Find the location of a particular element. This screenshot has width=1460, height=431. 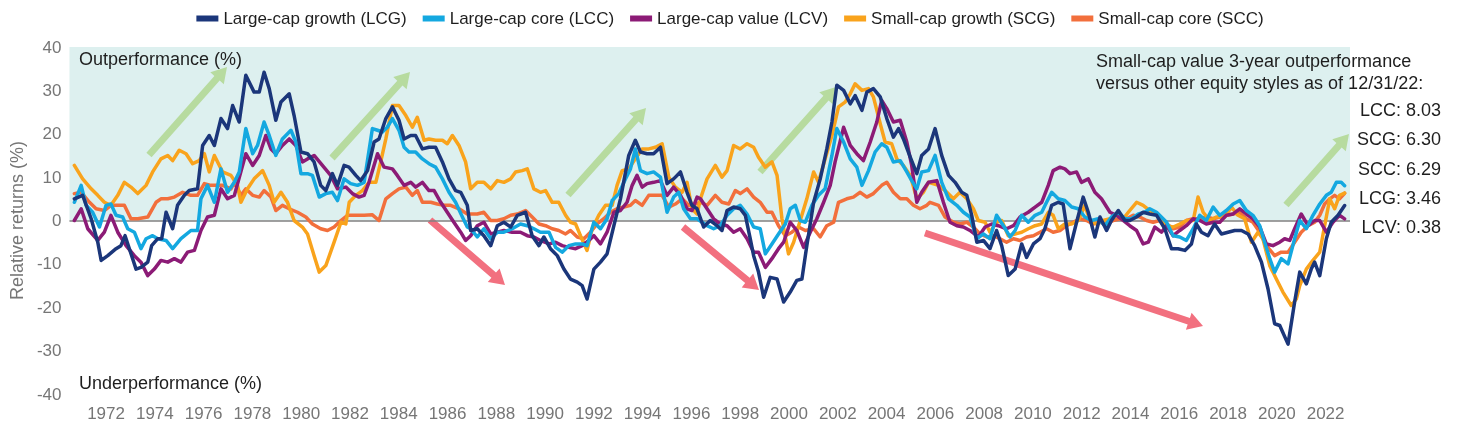

x-tick-label: 2000 is located at coordinates (789, 413).